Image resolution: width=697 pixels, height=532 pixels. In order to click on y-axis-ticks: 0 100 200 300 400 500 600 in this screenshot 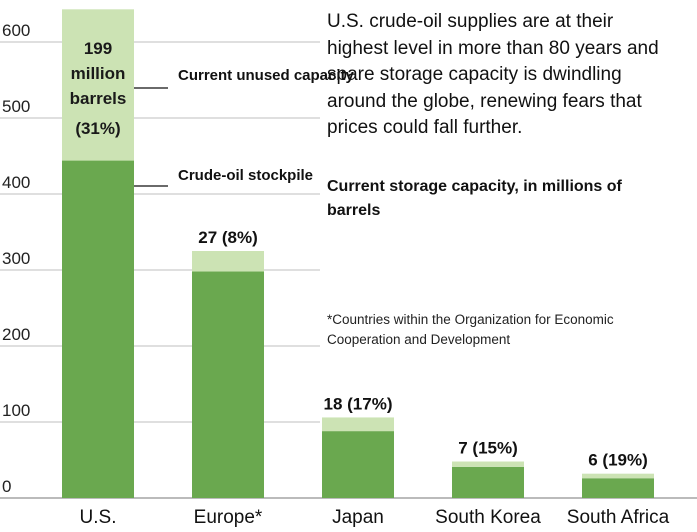, I will do `click(16, 258)`.